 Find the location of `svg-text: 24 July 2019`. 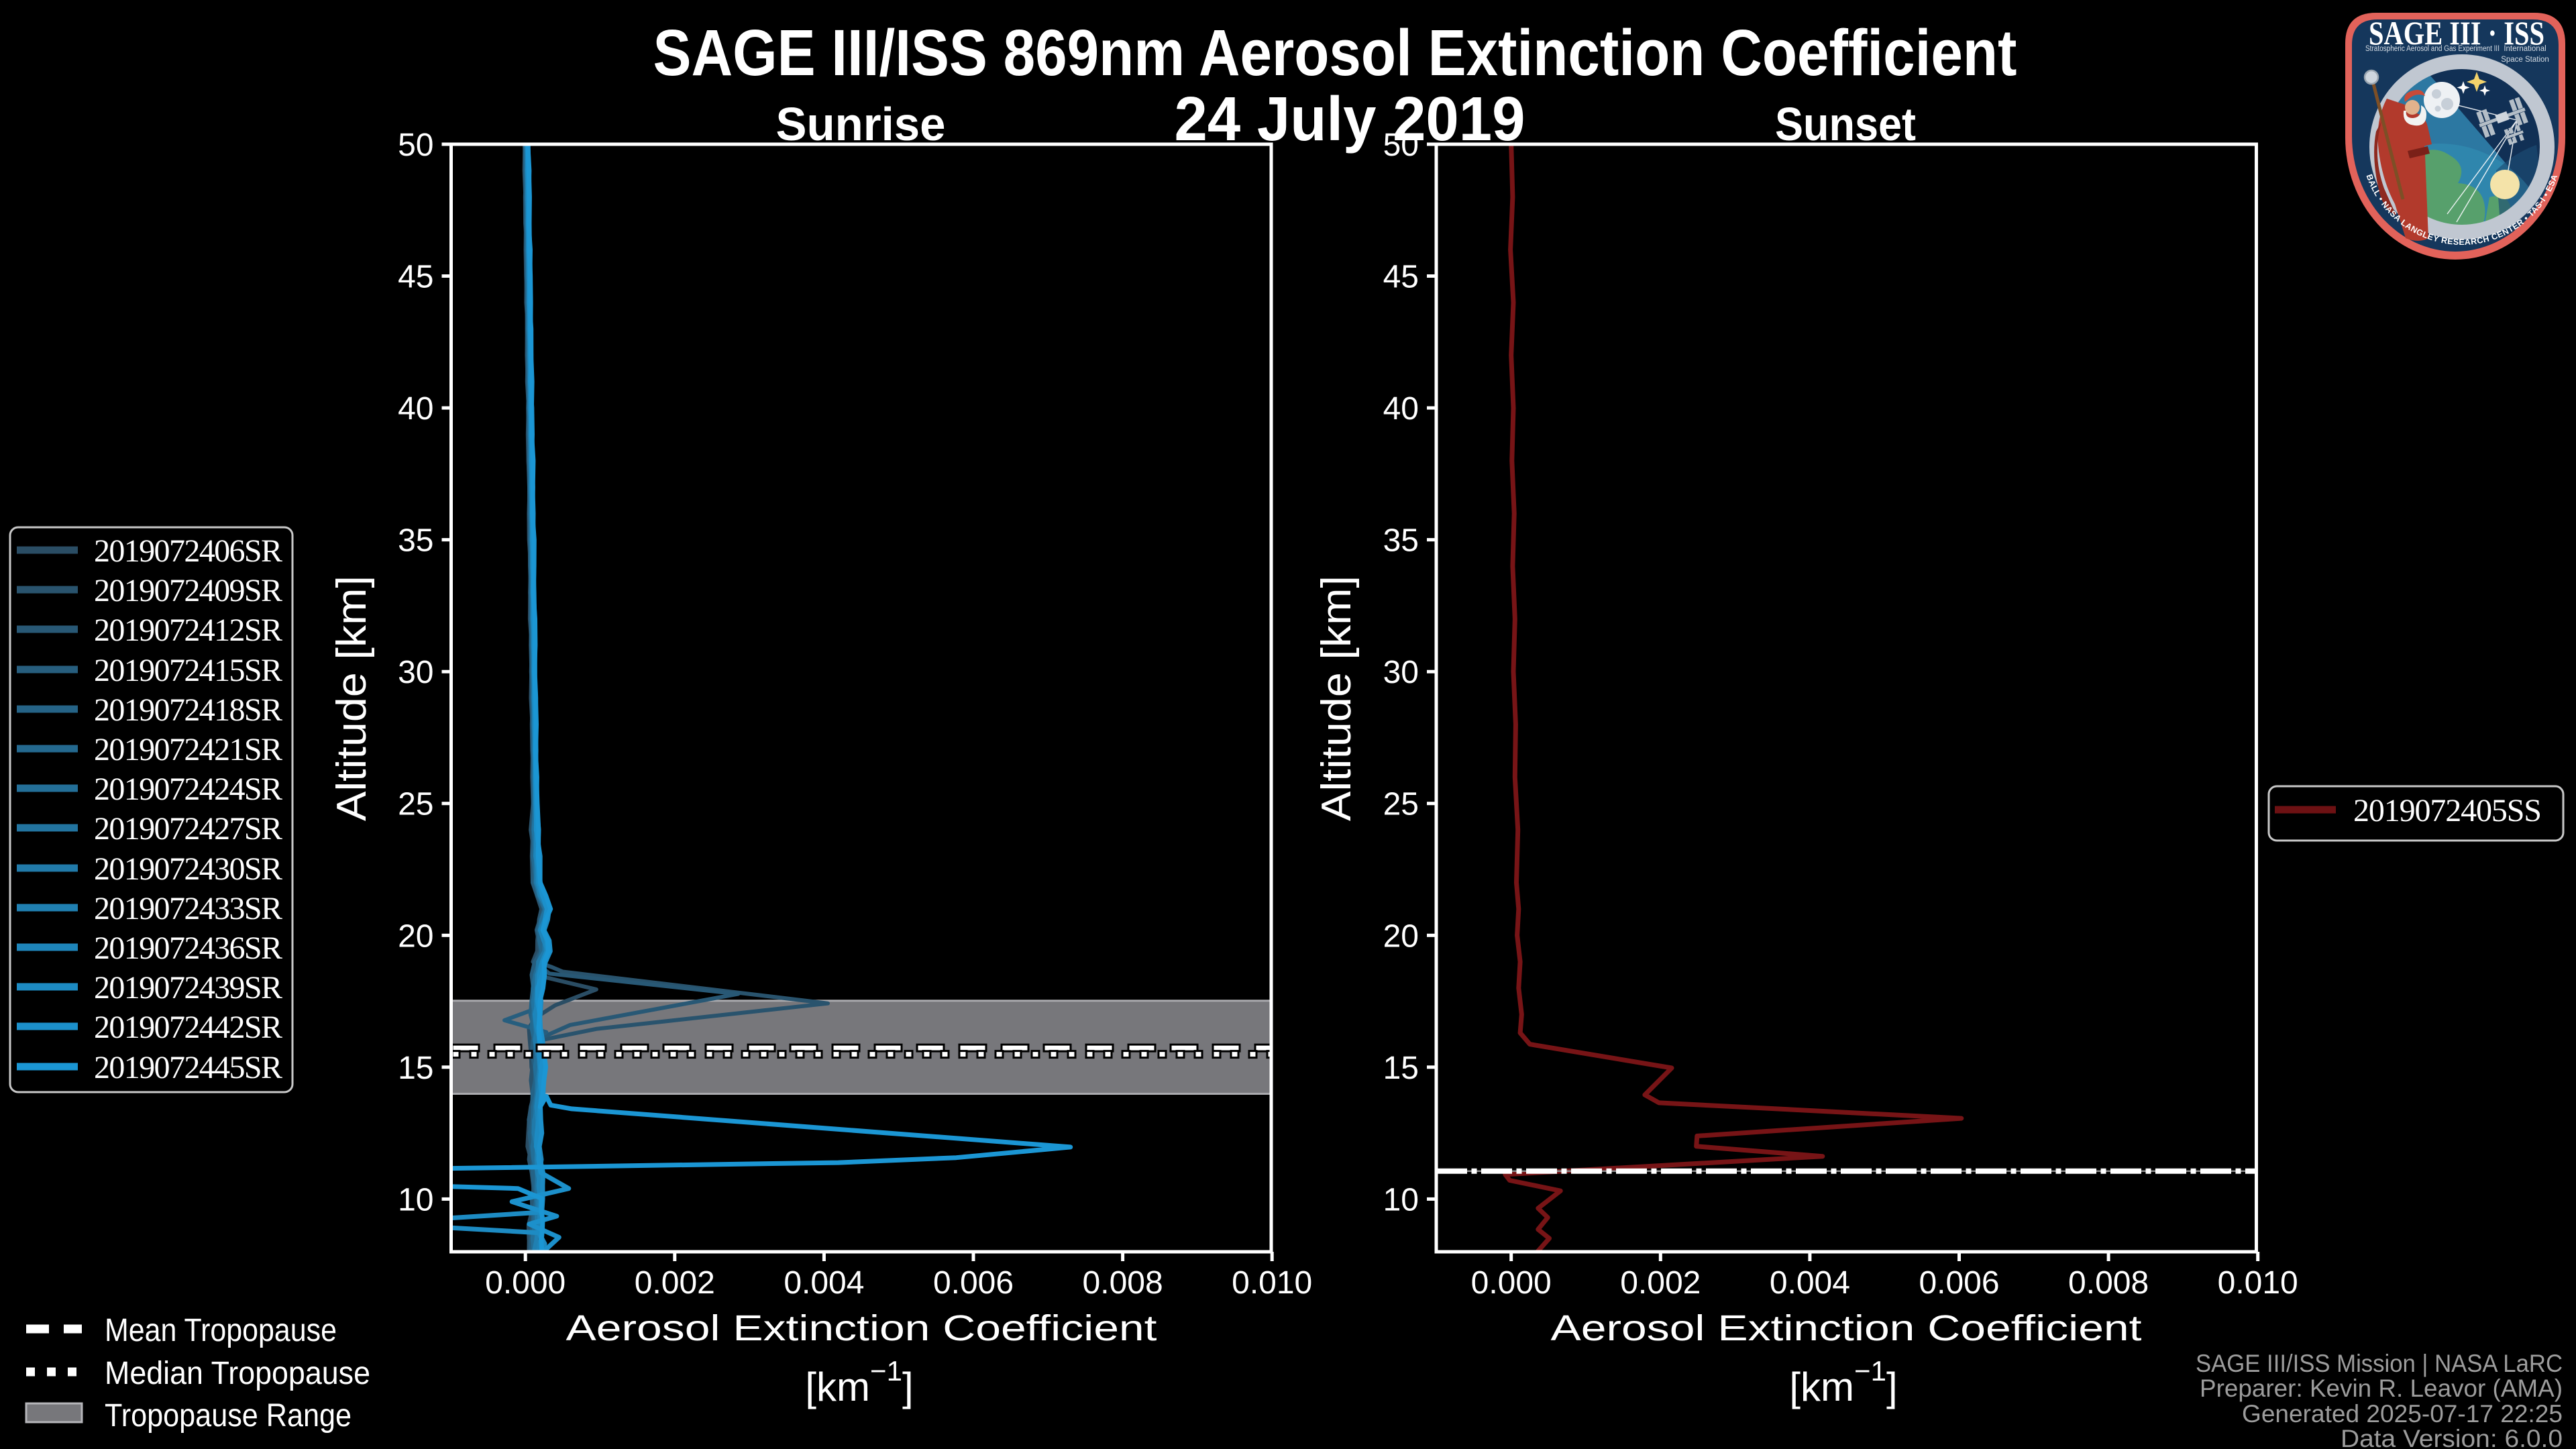

svg-text: 24 July 2019 is located at coordinates (1350, 119).